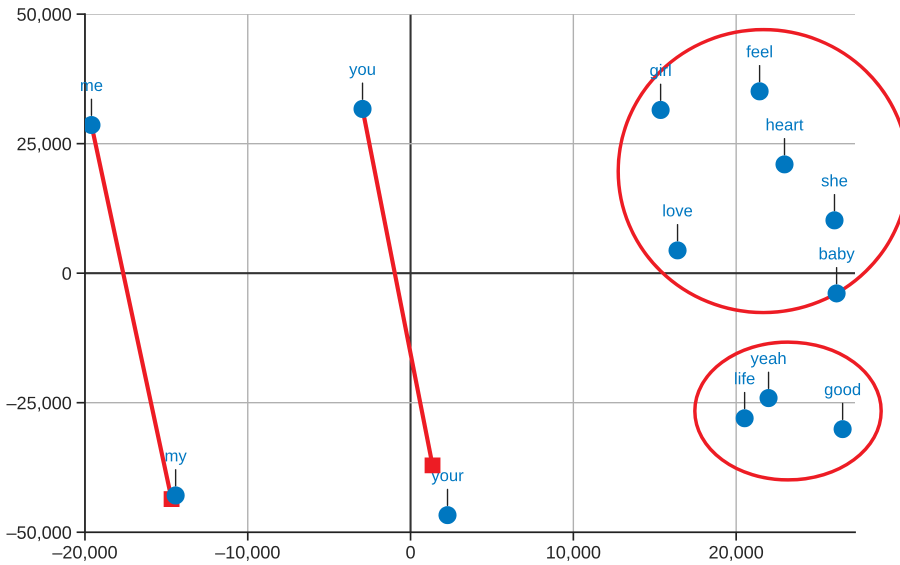 Image resolution: width=900 pixels, height=565 pixels. What do you see at coordinates (67, 273) in the screenshot?
I see `y-tick-label: 0` at bounding box center [67, 273].